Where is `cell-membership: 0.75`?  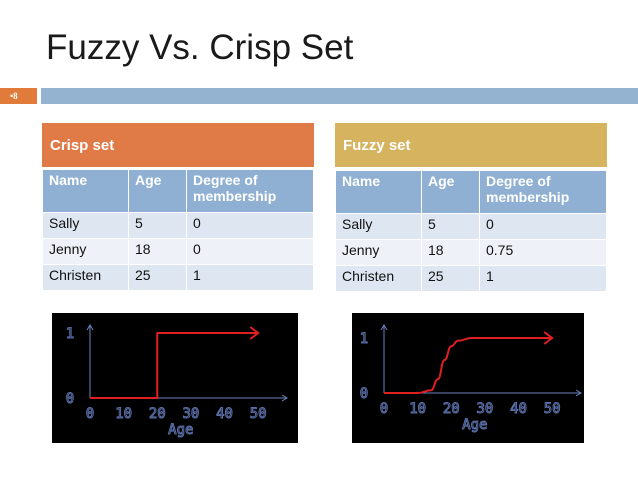 cell-membership: 0.75 is located at coordinates (543, 252).